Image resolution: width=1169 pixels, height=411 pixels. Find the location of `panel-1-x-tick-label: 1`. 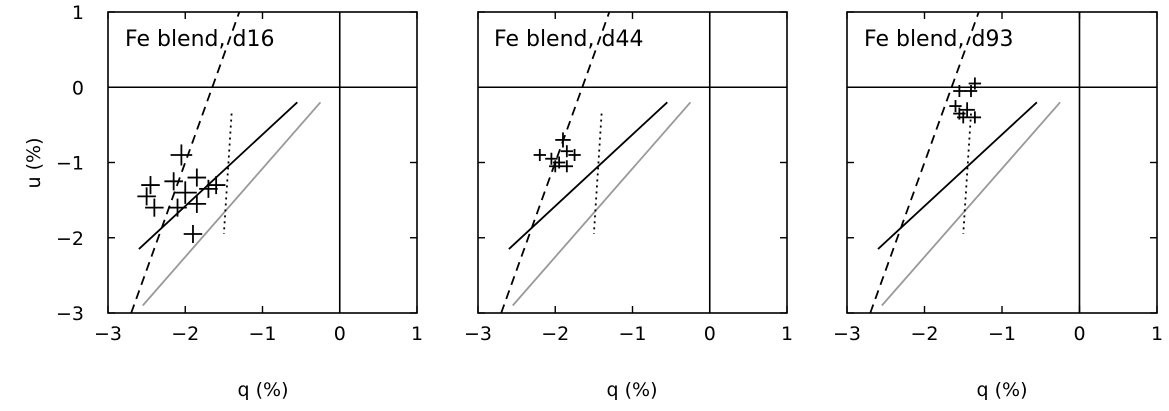

panel-1-x-tick-label: 1 is located at coordinates (417, 334).